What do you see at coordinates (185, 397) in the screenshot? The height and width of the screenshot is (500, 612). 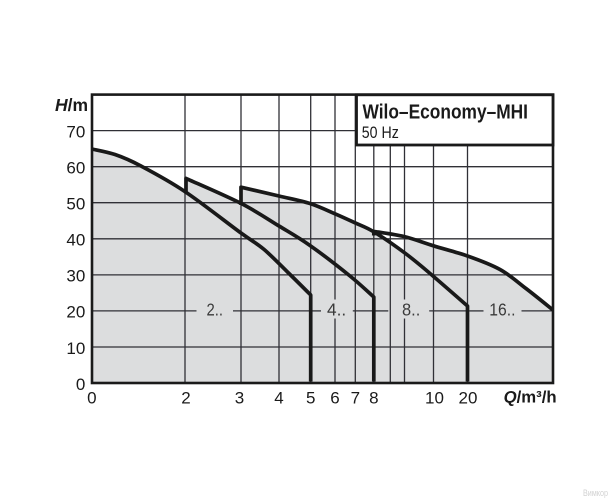 I see `svg-text: 2` at bounding box center [185, 397].